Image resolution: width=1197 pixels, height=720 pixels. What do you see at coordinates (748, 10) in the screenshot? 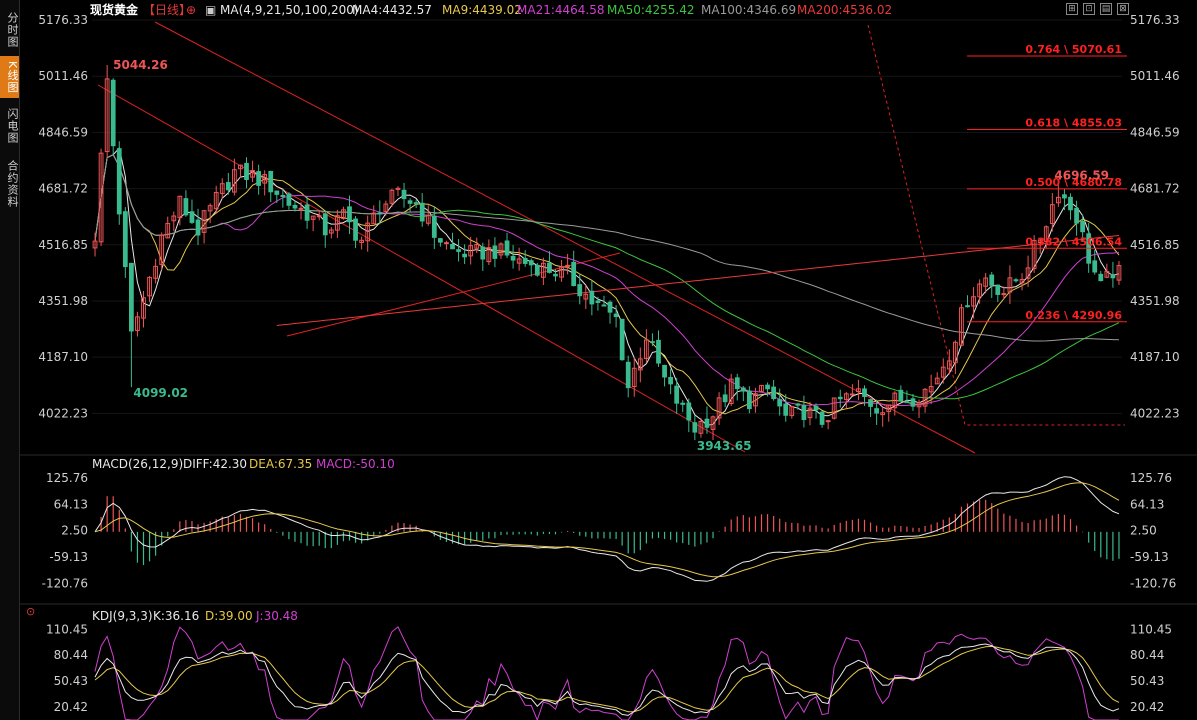
I see `ma-value-label: MA100:4346.69` at bounding box center [748, 10].